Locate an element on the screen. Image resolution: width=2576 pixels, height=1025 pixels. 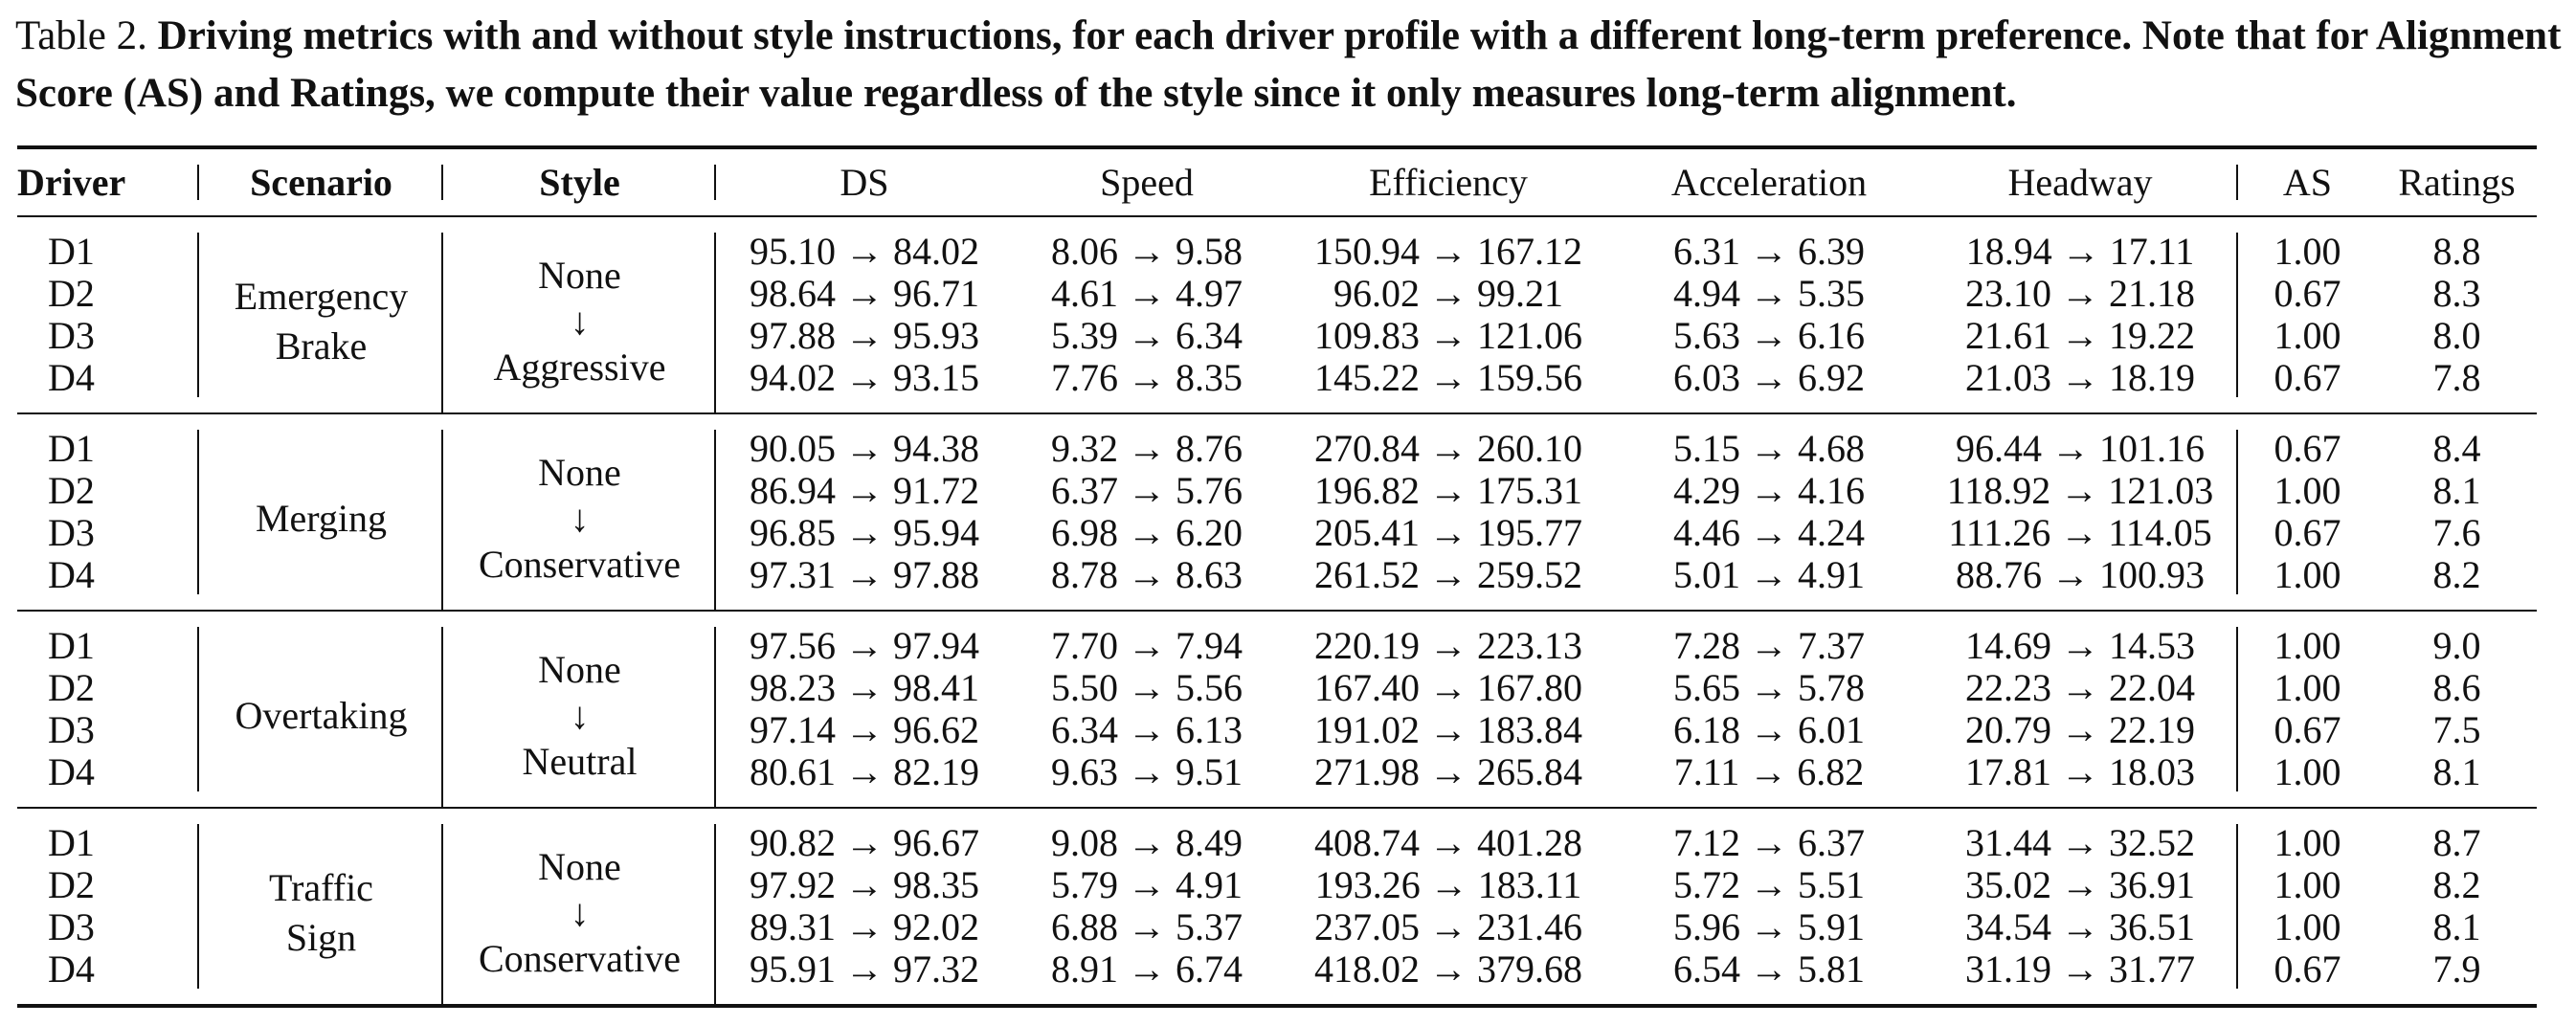
cell-speed: 6.98 → 6.20 is located at coordinates (1147, 532).